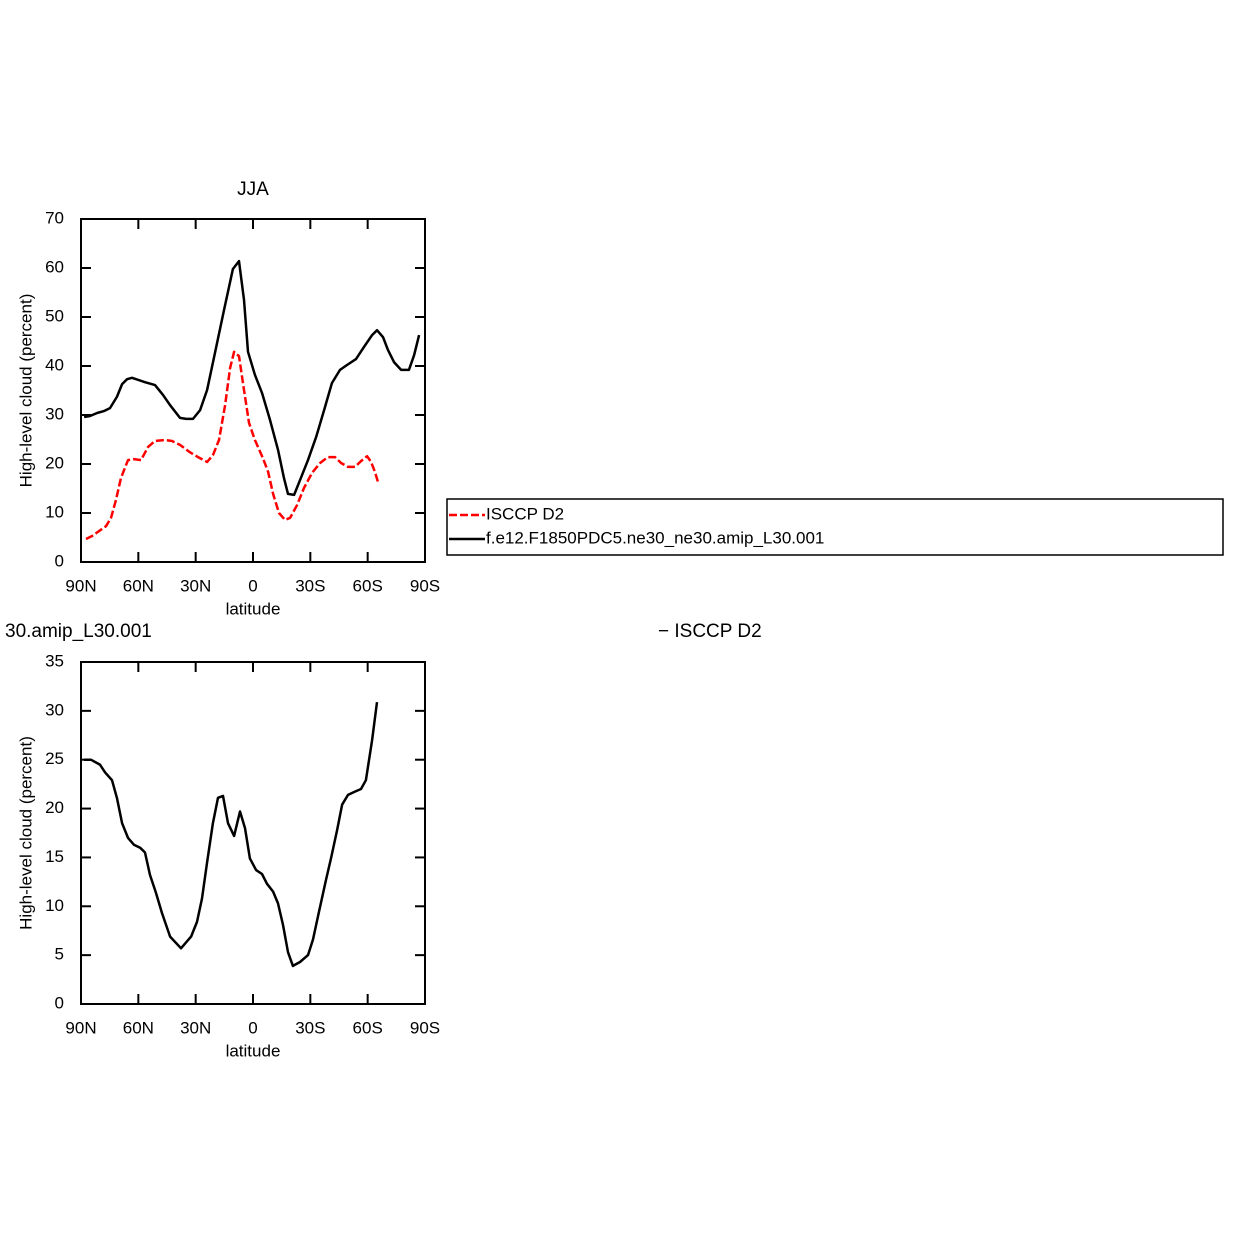  I want to click on legend-label: ISCCP D2, so click(525, 513).